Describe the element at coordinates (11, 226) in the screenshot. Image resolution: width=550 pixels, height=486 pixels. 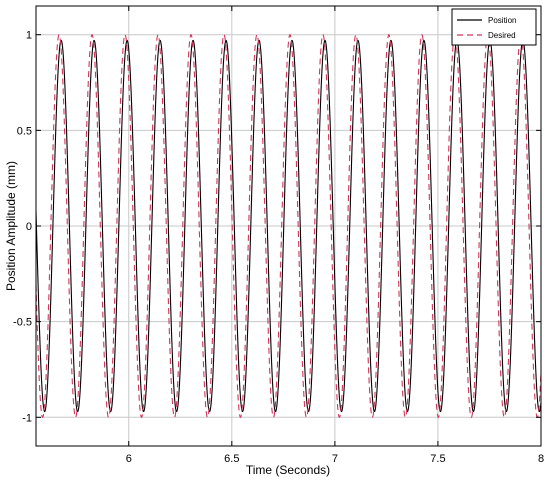
I see `y-axis-label: Position Amplitude (mm)` at that location.